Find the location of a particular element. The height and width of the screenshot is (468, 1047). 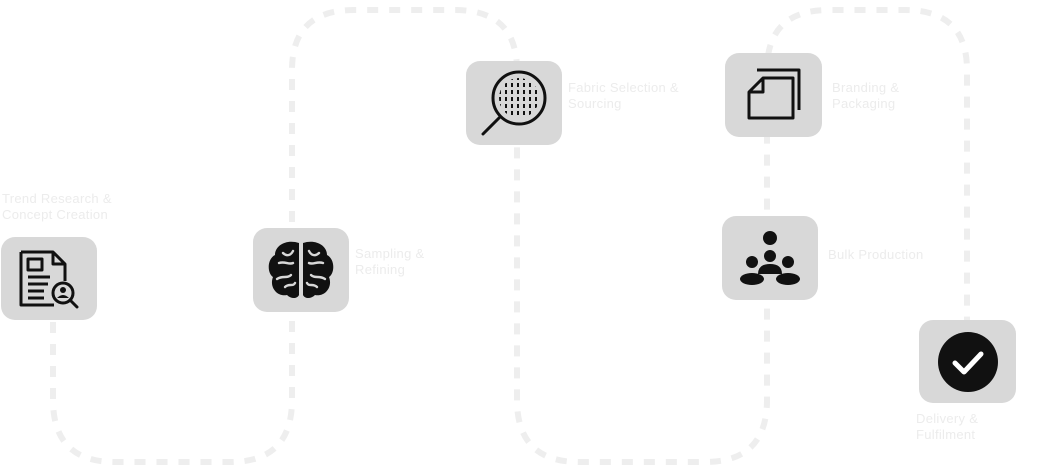

step-label-fabric-selection: Fabric Selection & Sourcing is located at coordinates (623, 95).